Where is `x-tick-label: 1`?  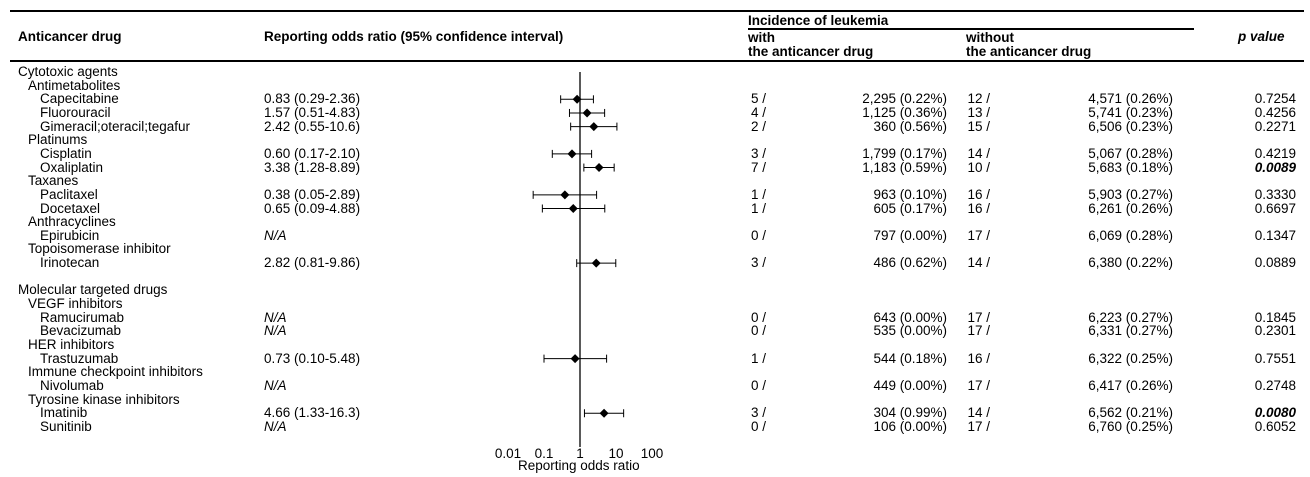
x-tick-label: 1 is located at coordinates (580, 453).